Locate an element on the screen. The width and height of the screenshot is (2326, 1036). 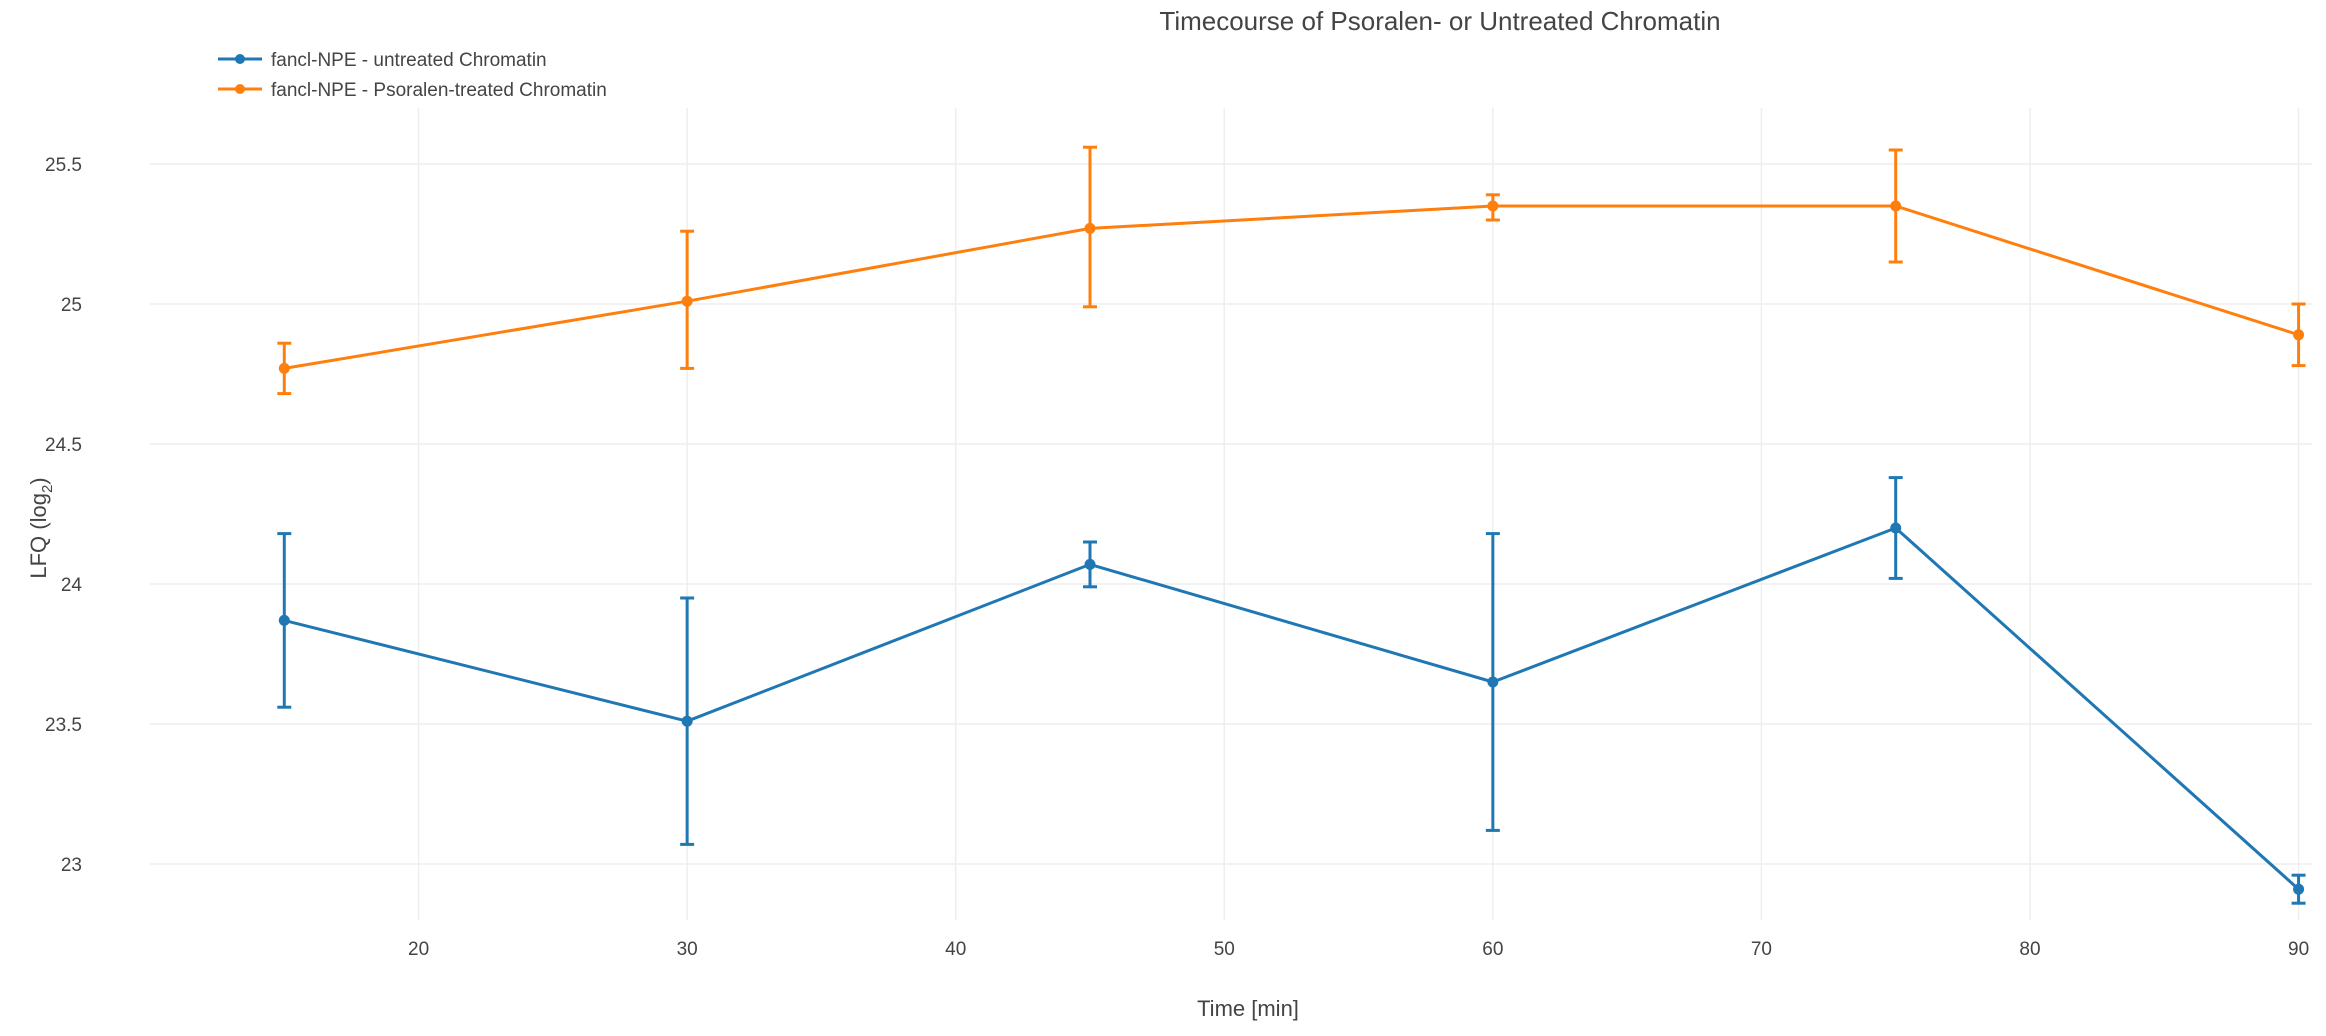
legend-item-untreated: fancl-NPE - untreated Chromatin is located at coordinates (382, 60).